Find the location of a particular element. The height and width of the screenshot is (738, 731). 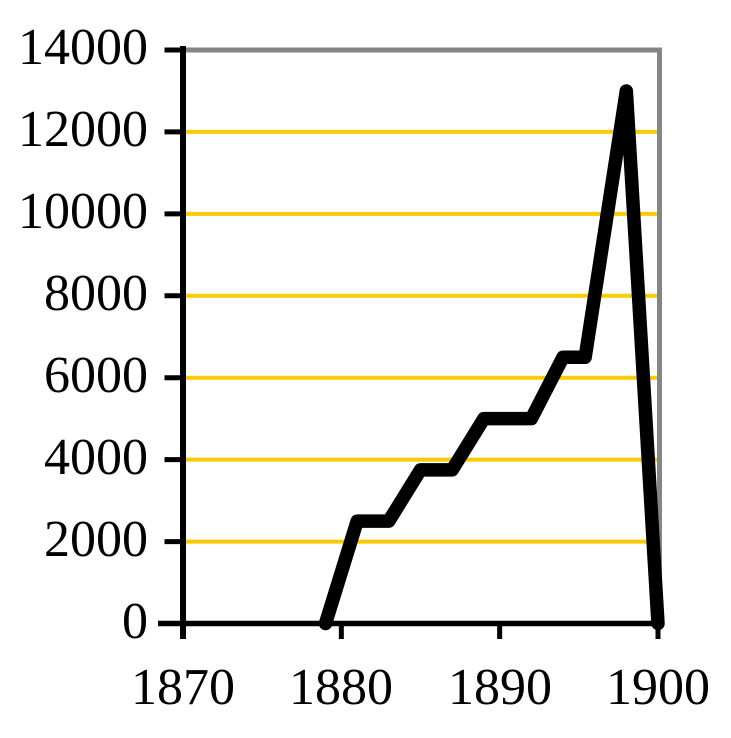

y-axis-tick-label: 6000 is located at coordinates (96, 375).